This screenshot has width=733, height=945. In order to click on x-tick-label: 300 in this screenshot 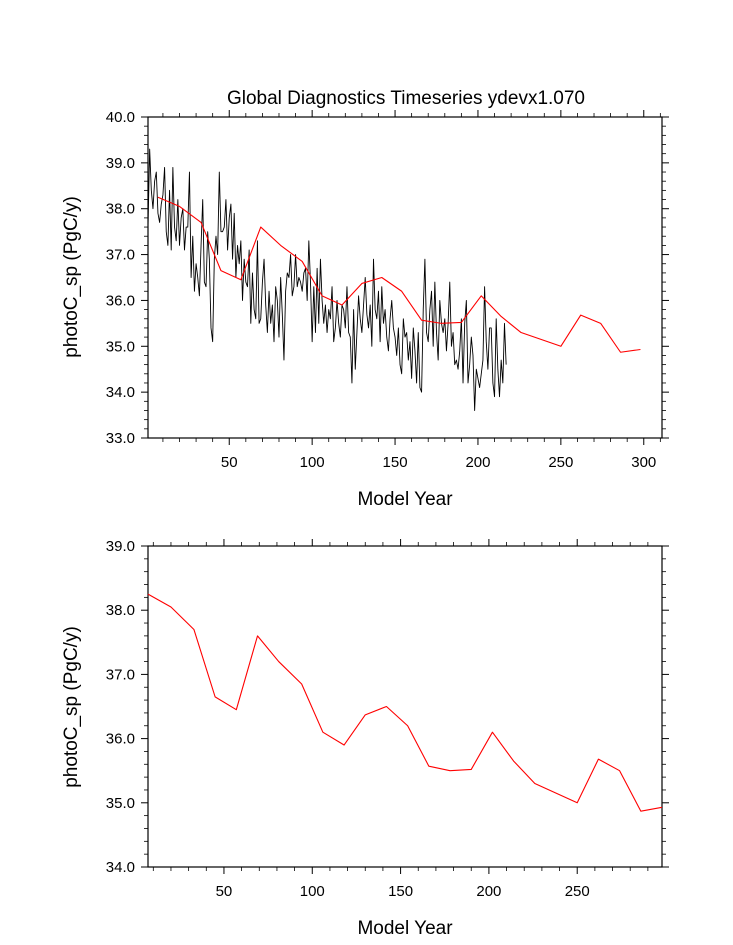, I will do `click(643, 462)`.